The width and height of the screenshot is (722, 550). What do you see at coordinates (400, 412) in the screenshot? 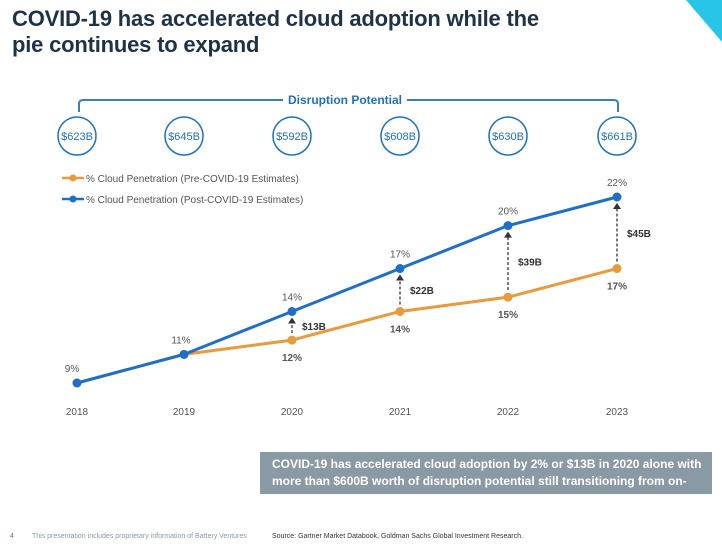
I see `x-tick-label: 2021` at bounding box center [400, 412].